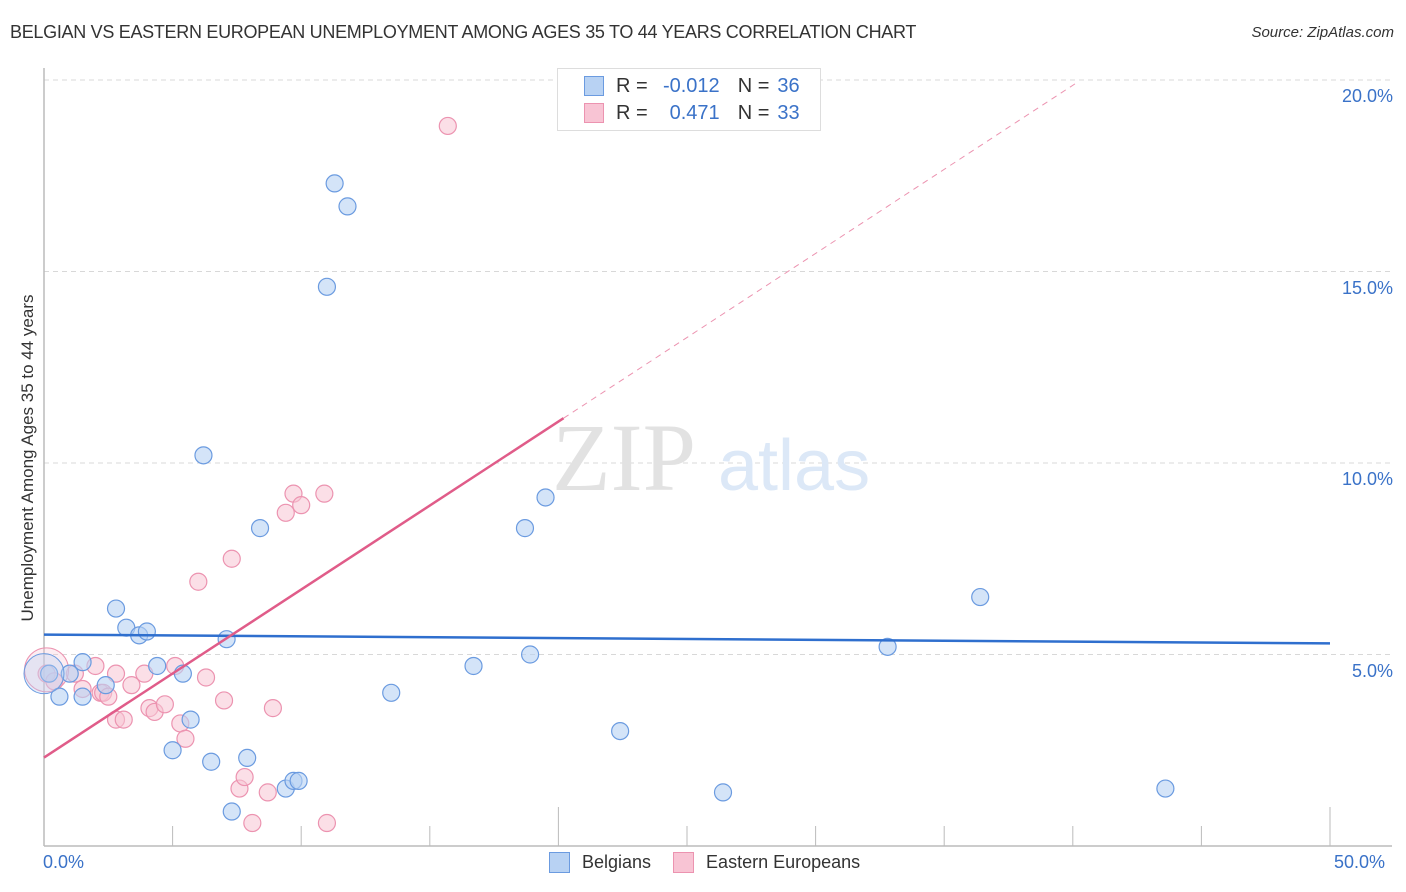  I want to click on legend-item-eastern: Eastern Europeans, so click(766, 862).